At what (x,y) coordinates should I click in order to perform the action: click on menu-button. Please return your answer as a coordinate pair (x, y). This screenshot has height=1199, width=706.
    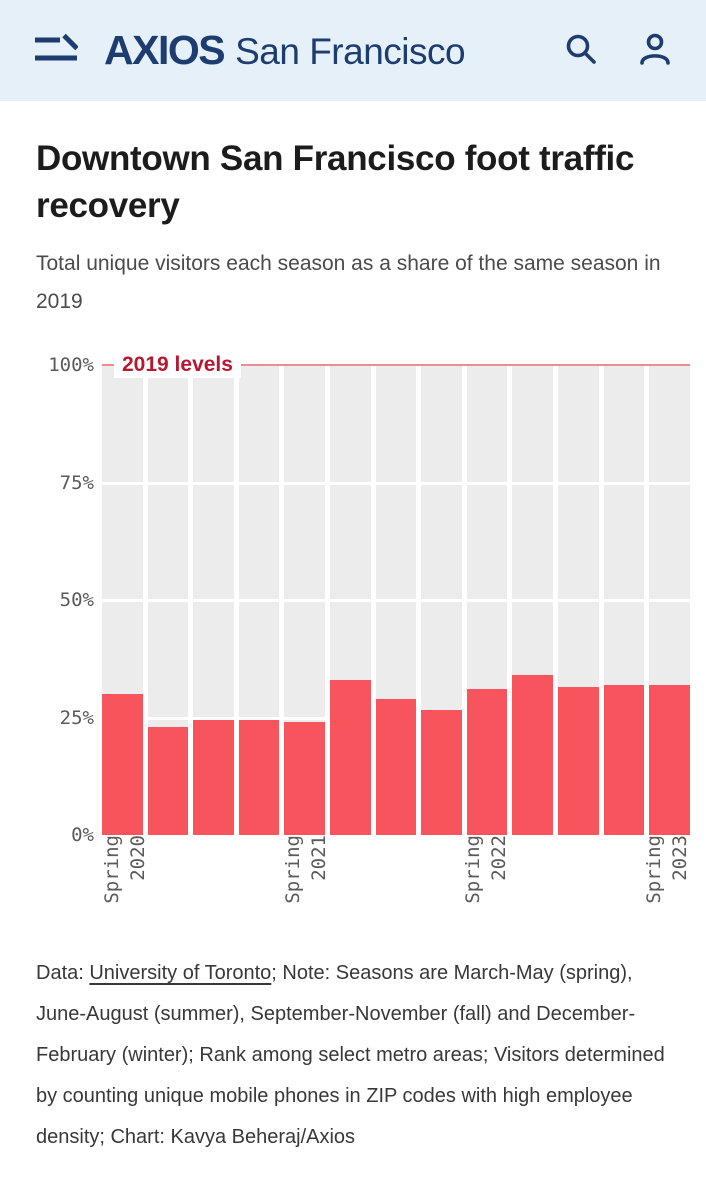
    Looking at the image, I should click on (56, 50).